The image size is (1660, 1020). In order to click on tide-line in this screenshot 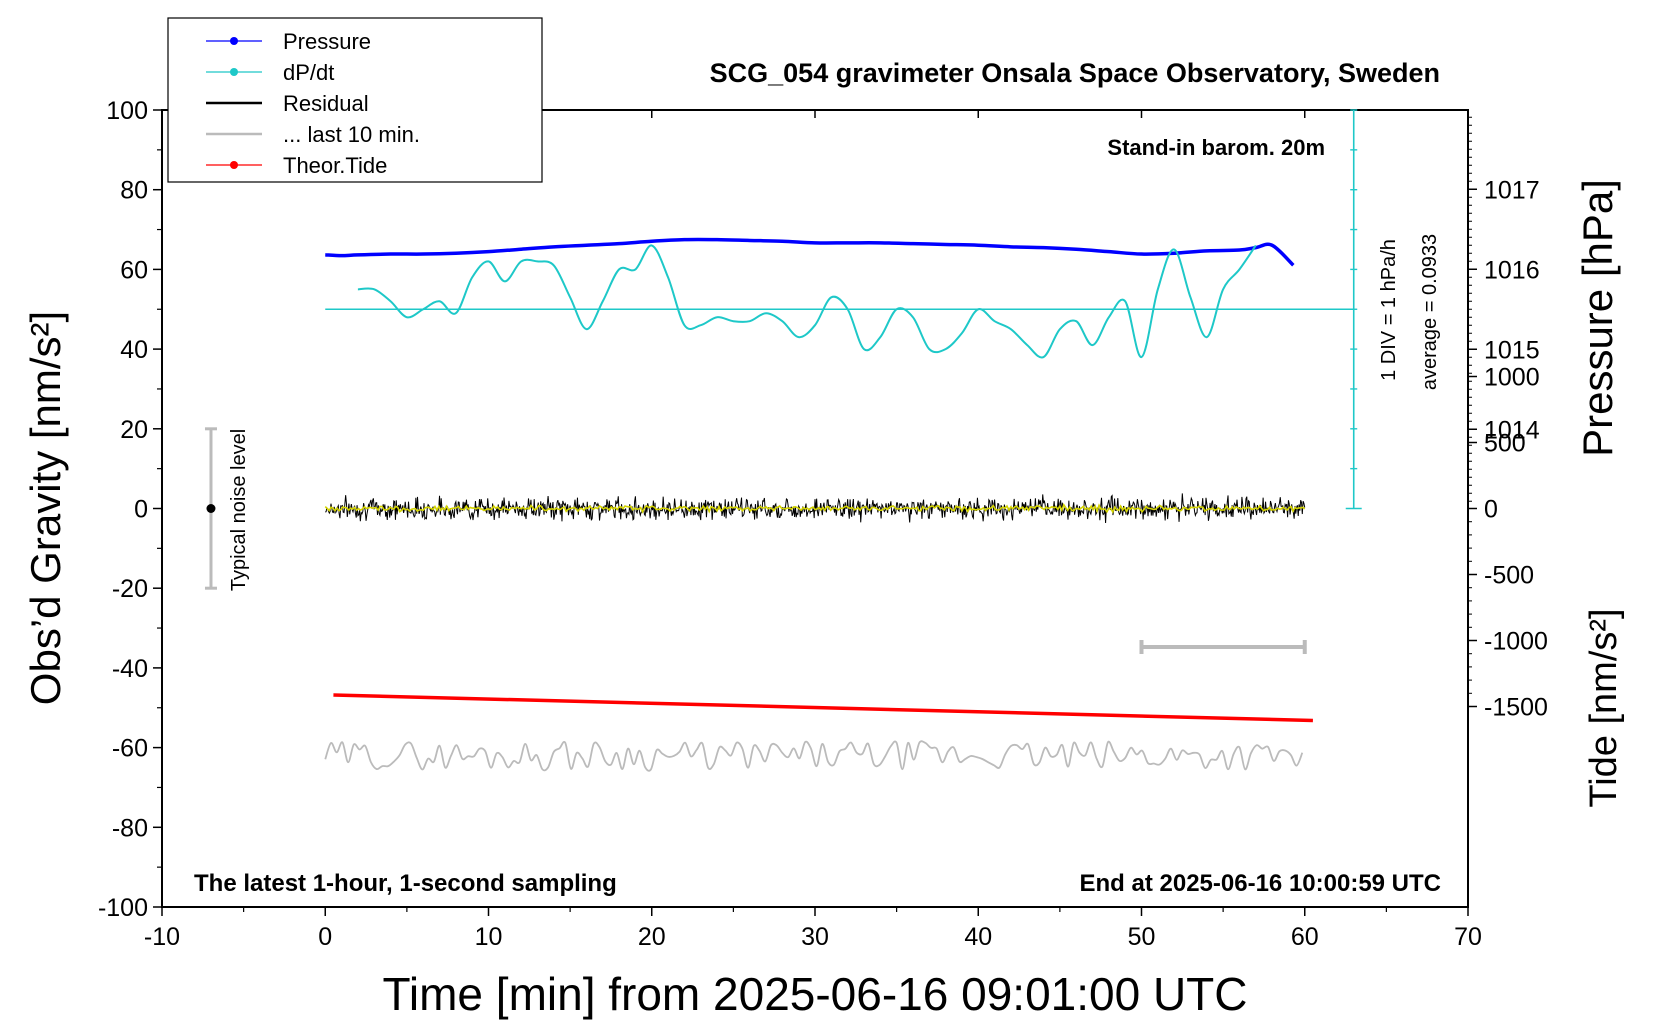, I will do `click(823, 708)`.